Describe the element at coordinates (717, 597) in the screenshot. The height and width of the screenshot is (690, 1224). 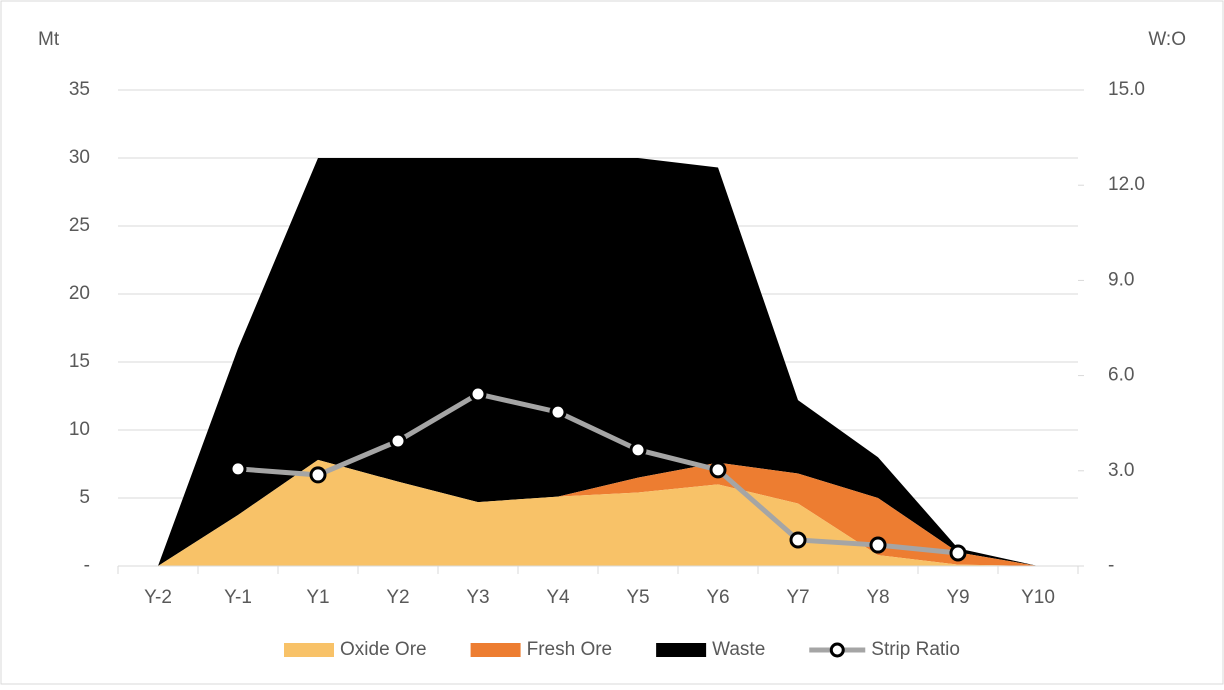
I see `x-tick-label: Y6` at that location.